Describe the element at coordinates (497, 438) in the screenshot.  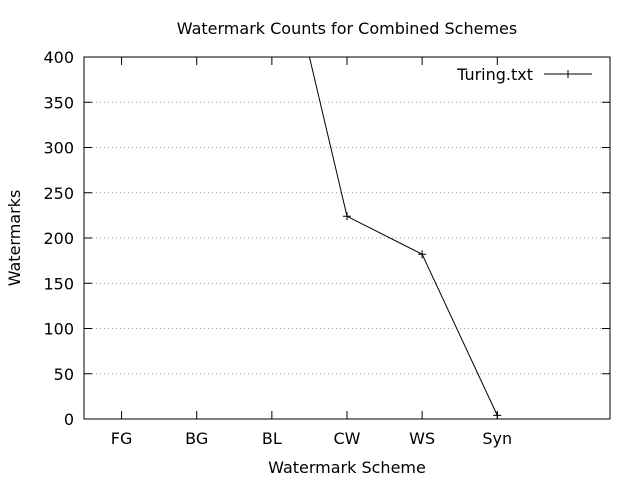
I see `x-tick-label: Syn` at that location.